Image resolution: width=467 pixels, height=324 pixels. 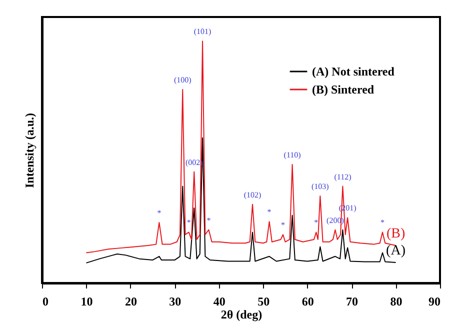 What do you see at coordinates (29, 150) in the screenshot?
I see `y-axis-title: Intensity (a.u.)` at bounding box center [29, 150].